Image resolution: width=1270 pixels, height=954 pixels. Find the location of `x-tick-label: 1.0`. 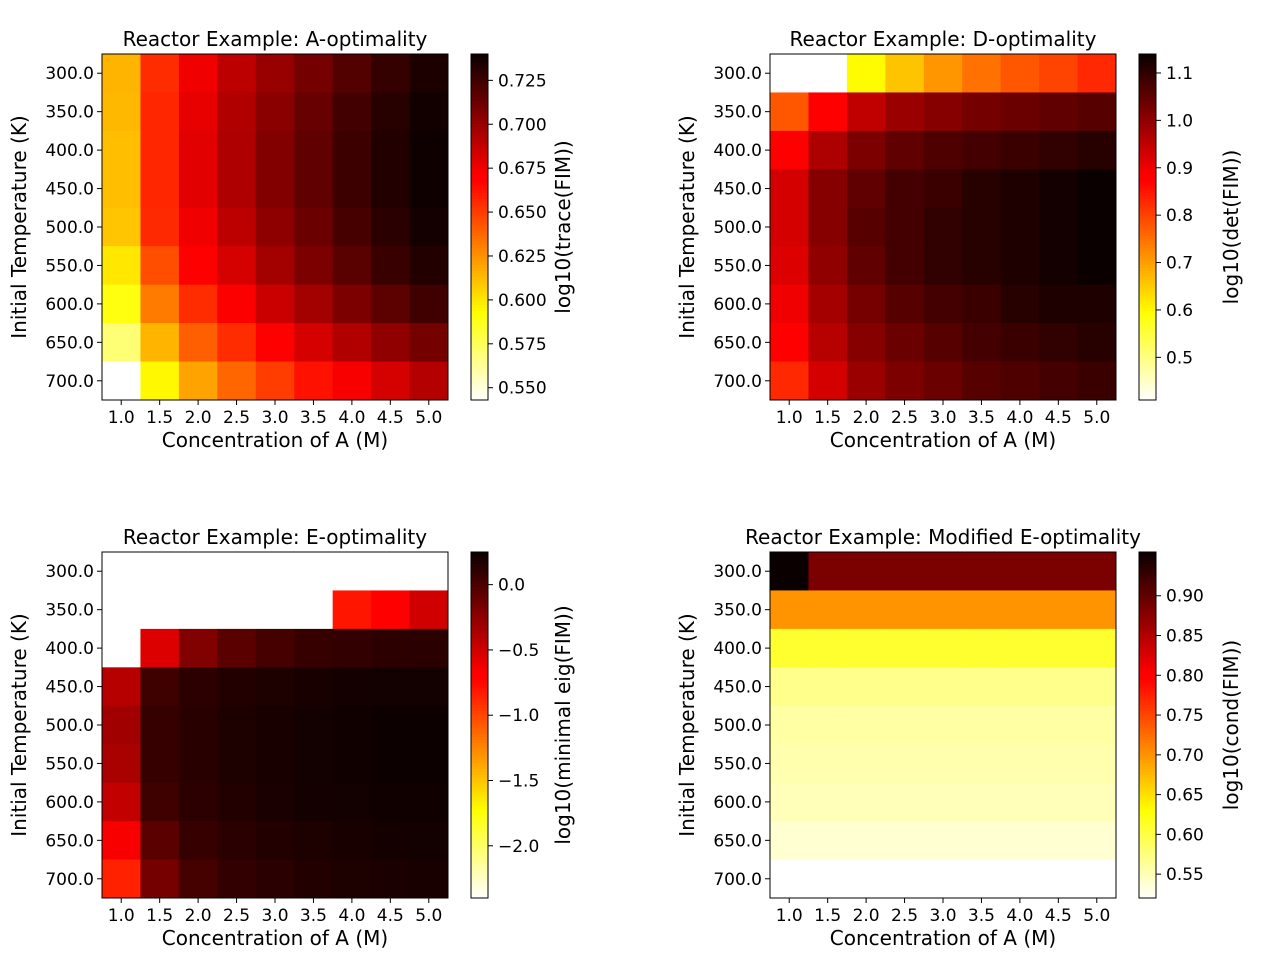

x-tick-label: 1.0 is located at coordinates (121, 916).